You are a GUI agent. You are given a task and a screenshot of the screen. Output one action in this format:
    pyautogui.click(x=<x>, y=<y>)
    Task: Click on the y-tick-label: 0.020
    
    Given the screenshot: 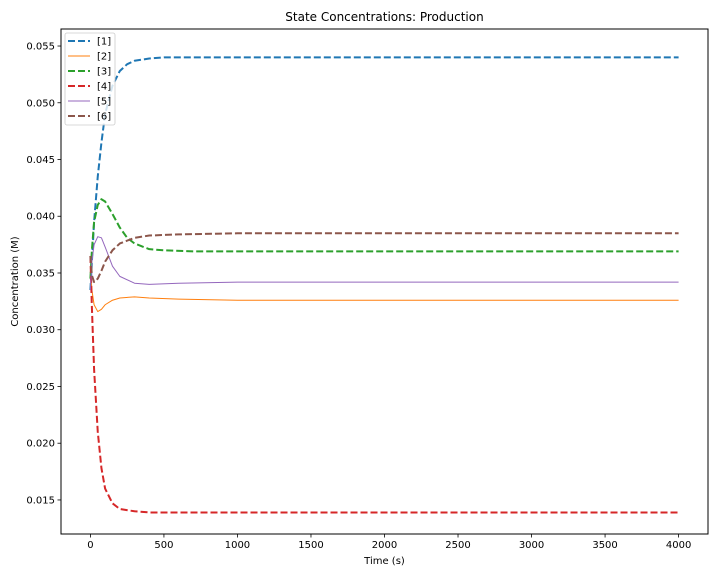 What is the action you would take?
    pyautogui.click(x=40, y=444)
    